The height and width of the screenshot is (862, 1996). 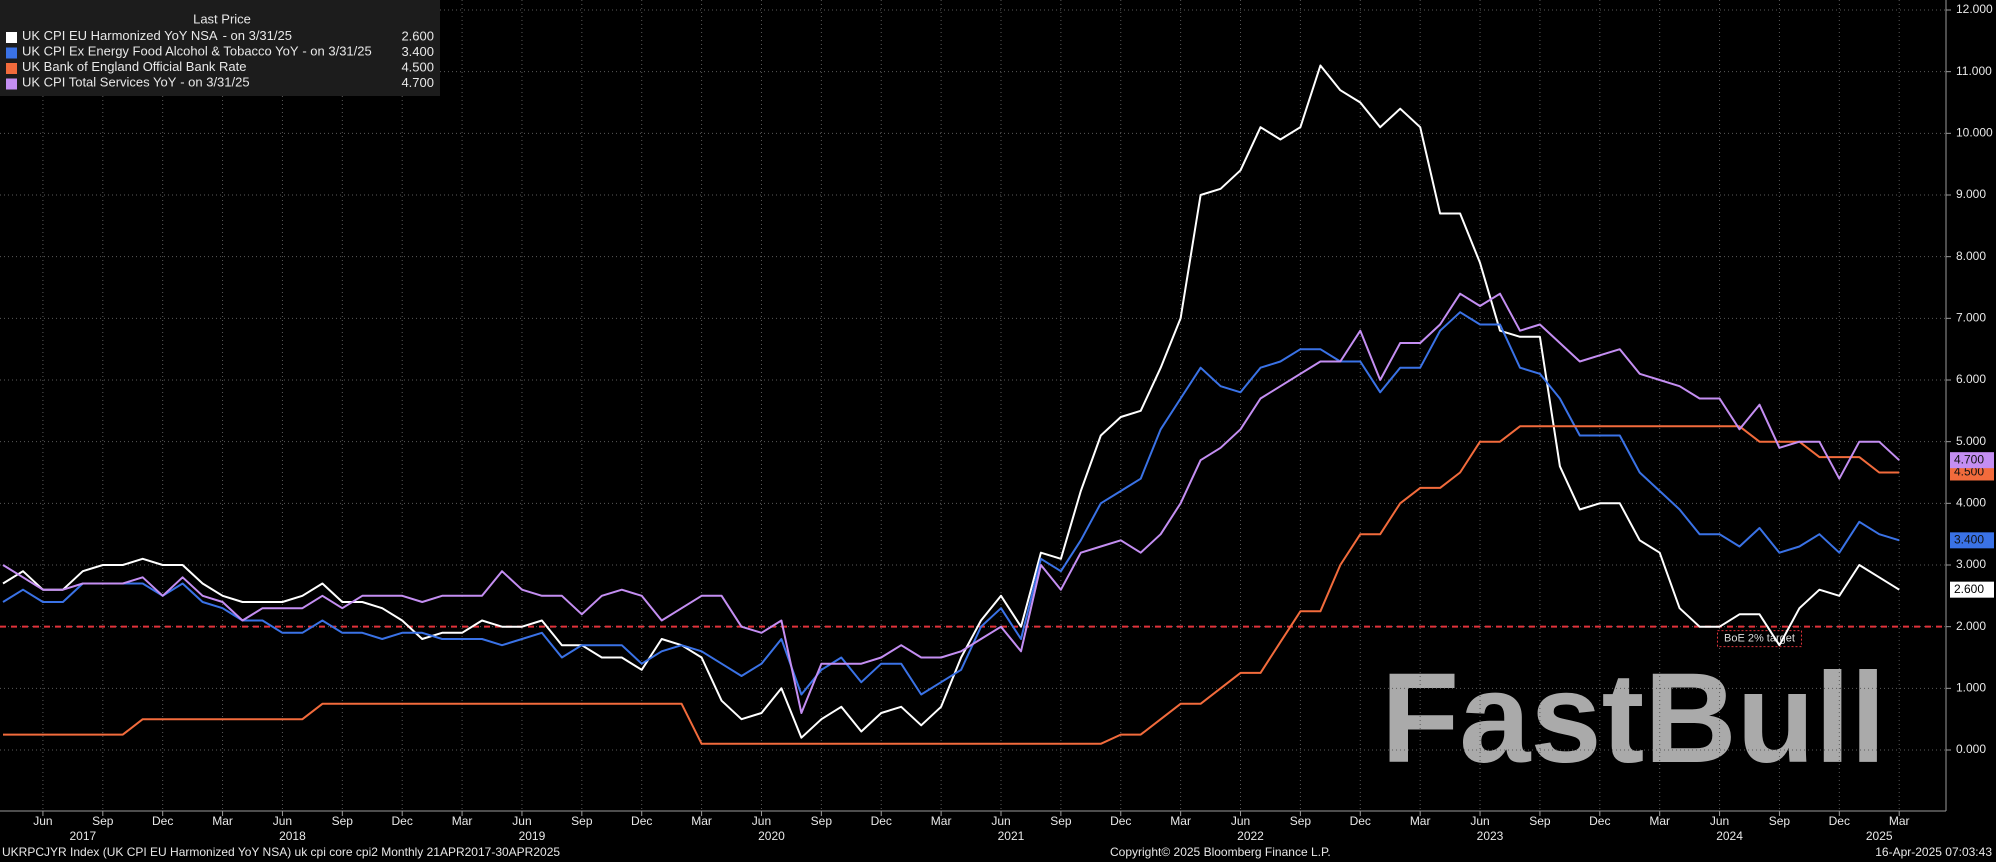 I want to click on price-tag-label: 2.600, so click(x=1969, y=589).